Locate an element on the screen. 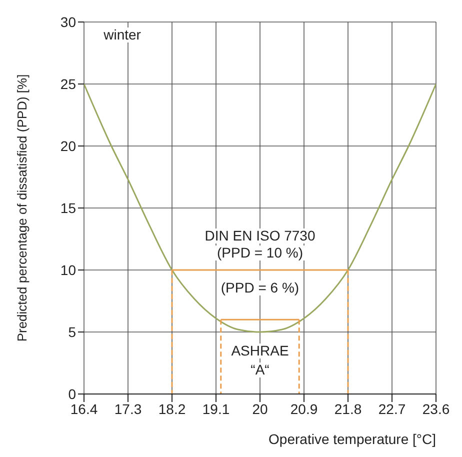  x-tick-label: 16.4 is located at coordinates (84, 408).